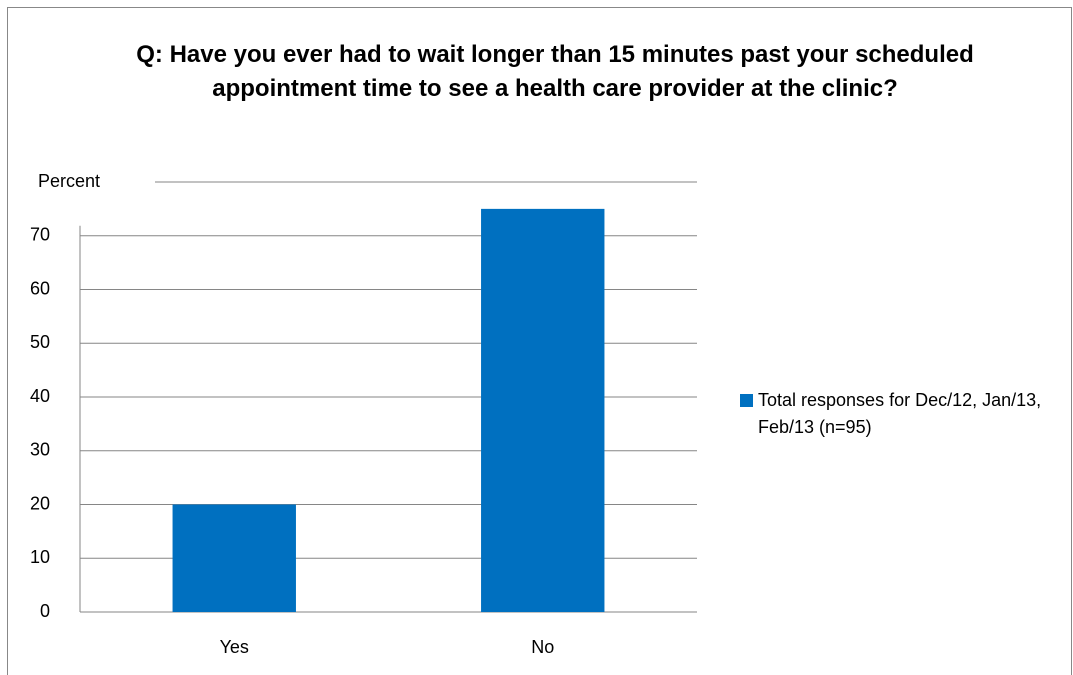 This screenshot has width=1073, height=675. I want to click on y-tick-label: 70, so click(40, 235).